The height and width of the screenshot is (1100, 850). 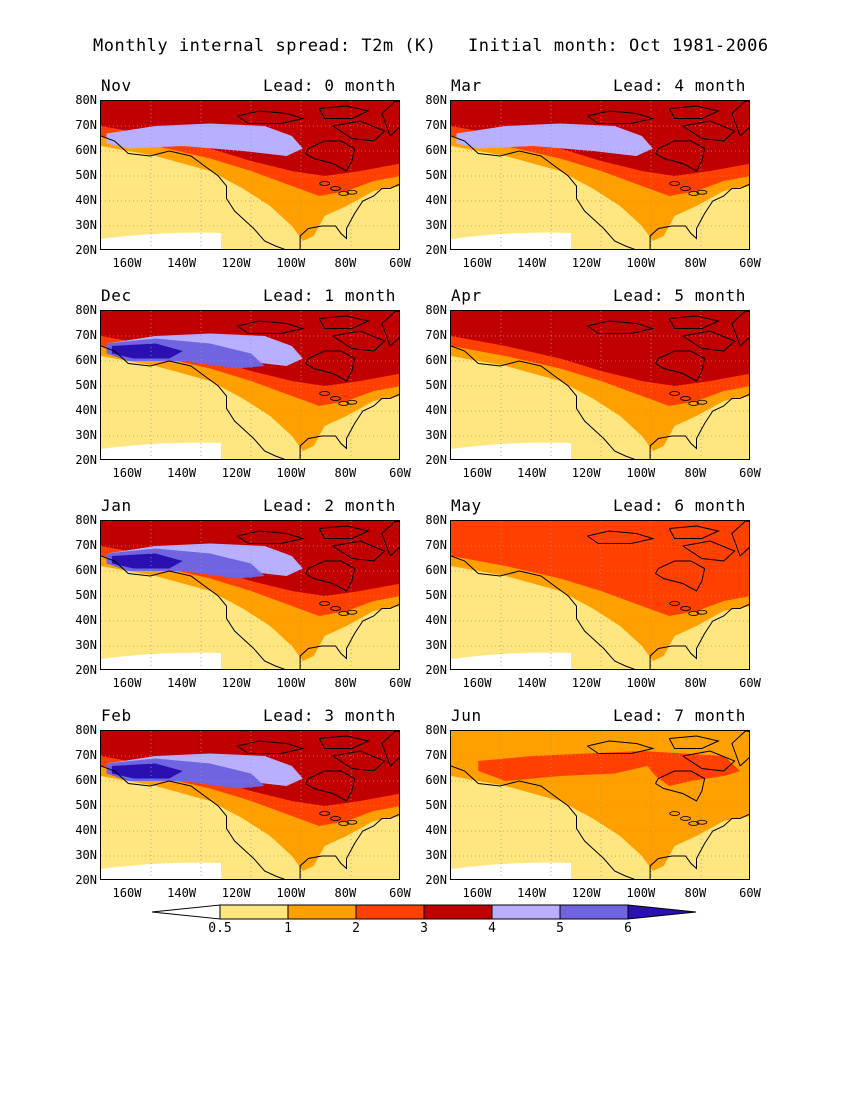 I want to click on longitude-tick-label: 80W, so click(x=695, y=263).